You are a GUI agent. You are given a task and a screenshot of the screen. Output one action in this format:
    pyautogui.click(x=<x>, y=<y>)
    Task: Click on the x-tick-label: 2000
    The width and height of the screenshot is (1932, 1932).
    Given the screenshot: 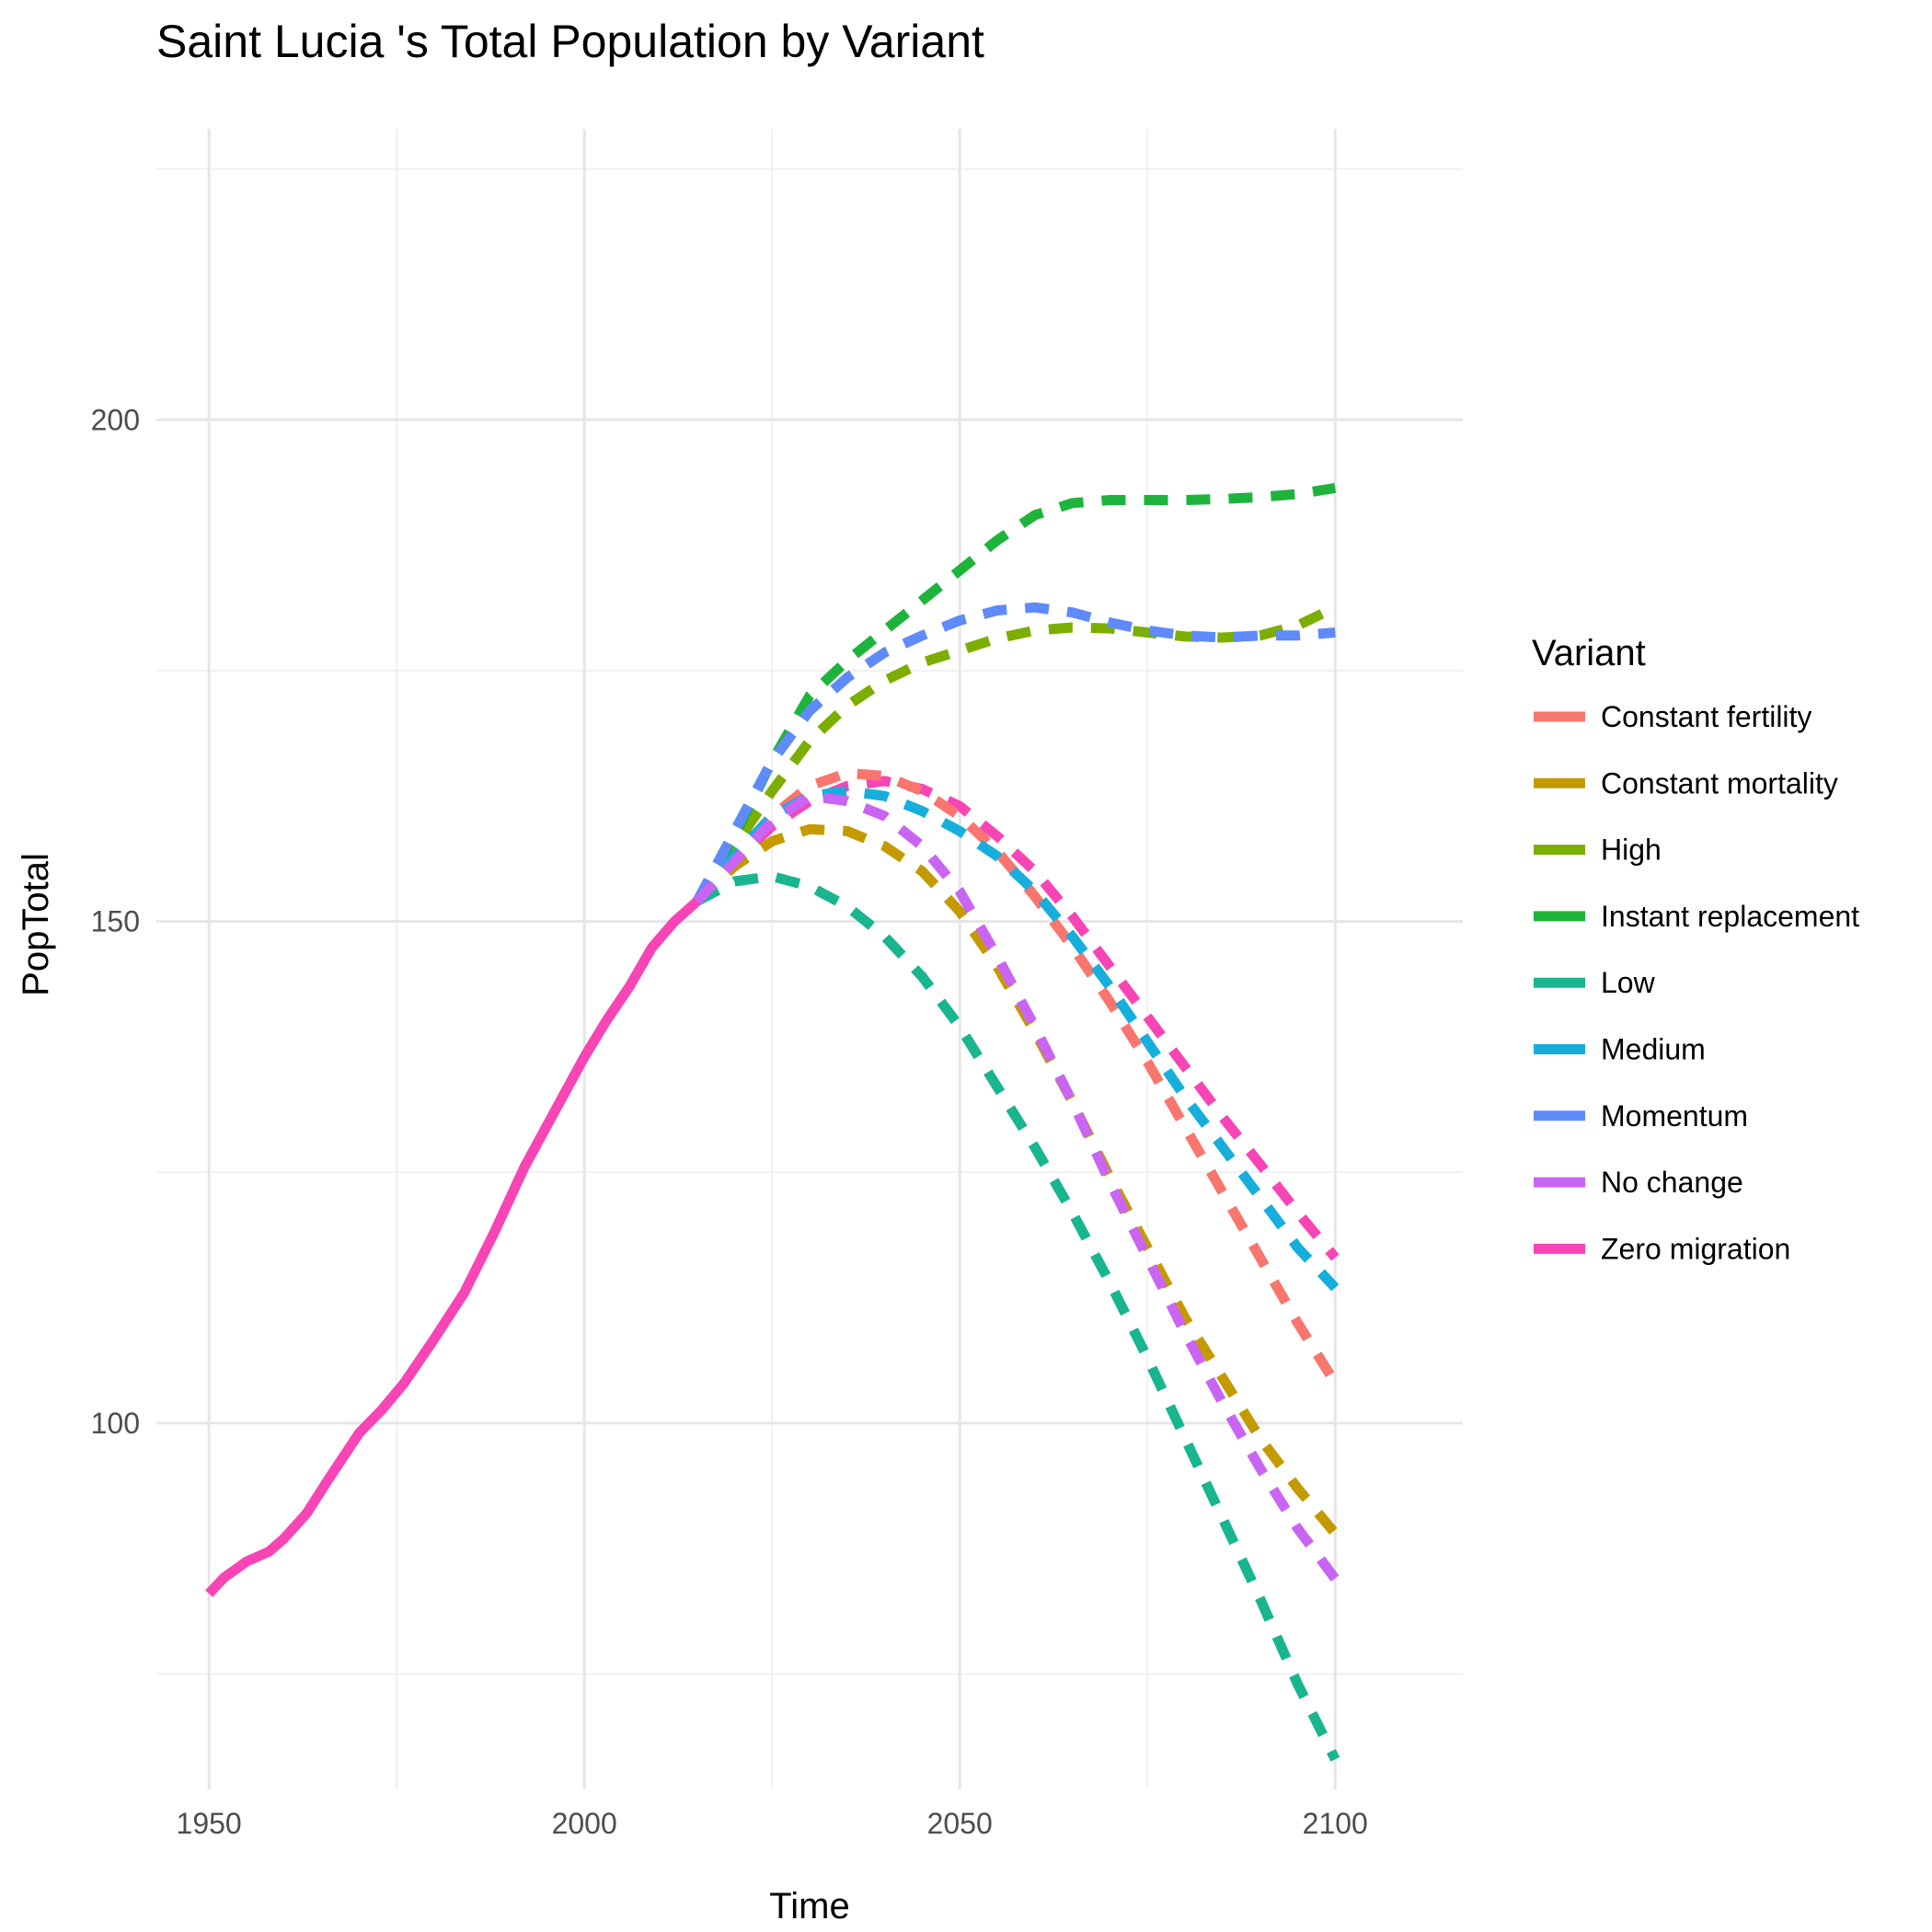 What is the action you would take?
    pyautogui.click(x=584, y=1823)
    